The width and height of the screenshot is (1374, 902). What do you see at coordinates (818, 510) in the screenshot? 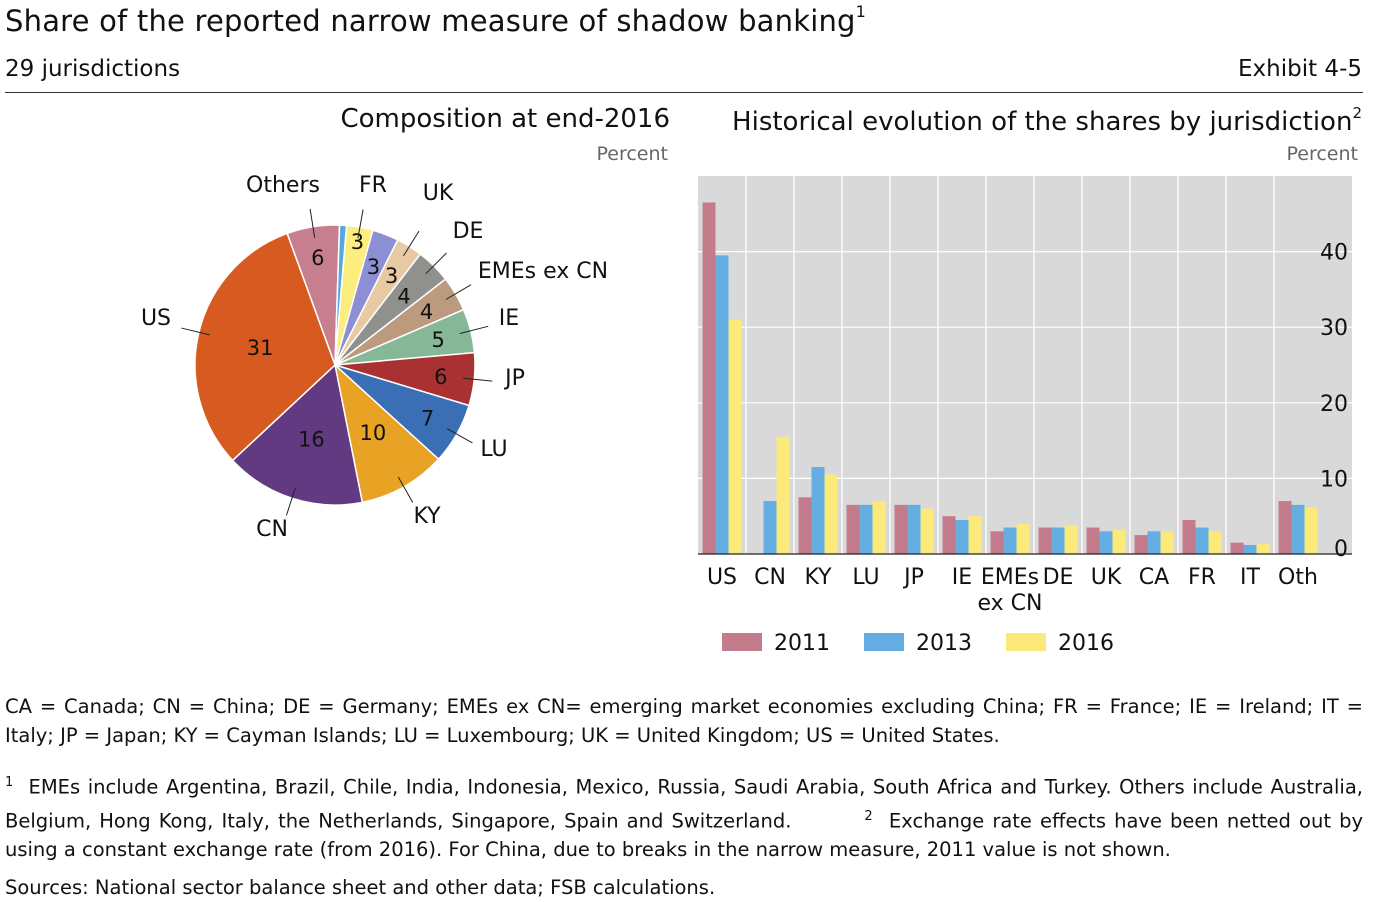
I see `bar-ky-2013` at bounding box center [818, 510].